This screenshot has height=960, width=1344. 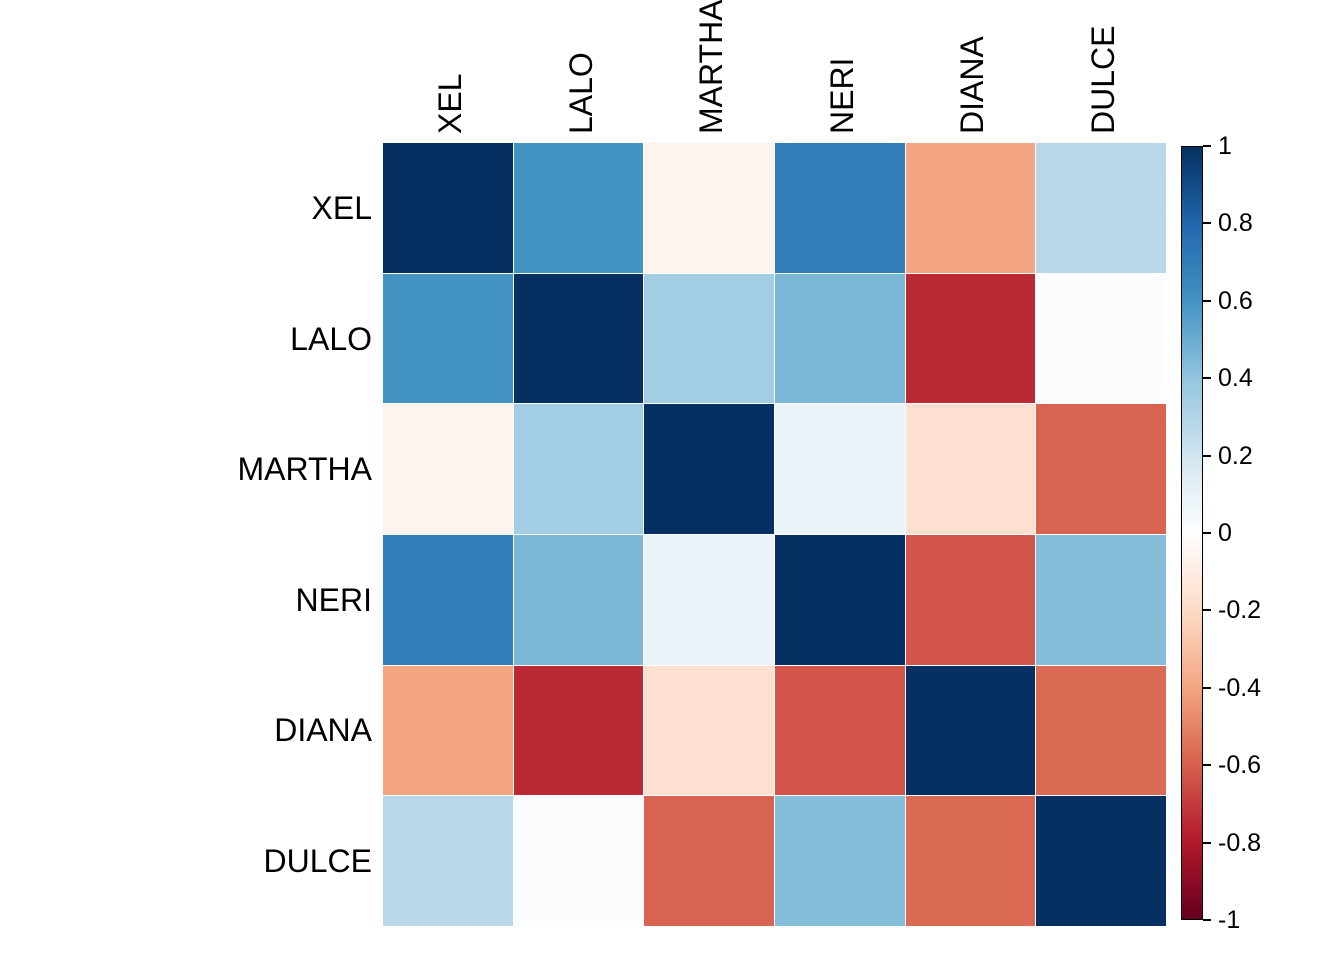 What do you see at coordinates (578, 600) in the screenshot?
I see `heatmap-cell-NERI-LALO` at bounding box center [578, 600].